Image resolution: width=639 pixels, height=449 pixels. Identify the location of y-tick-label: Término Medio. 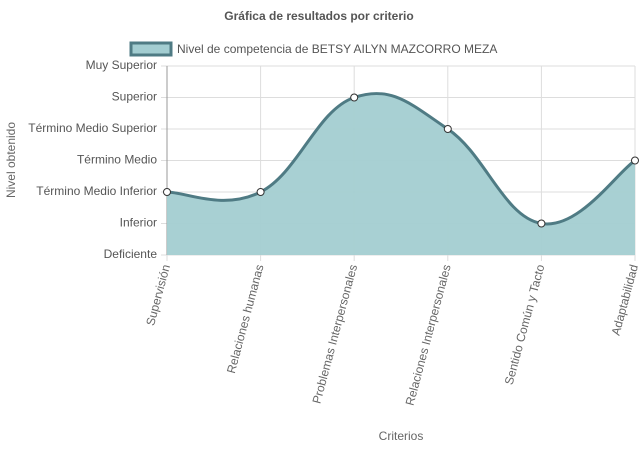
(117, 160).